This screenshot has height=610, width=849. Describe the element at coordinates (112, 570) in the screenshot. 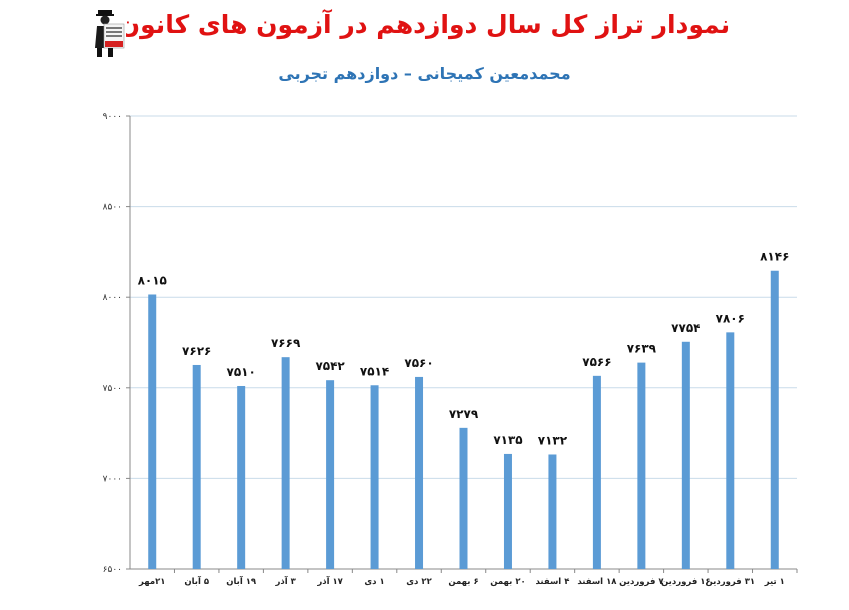

I see `y-tick-label: ۶۵۰۰` at that location.